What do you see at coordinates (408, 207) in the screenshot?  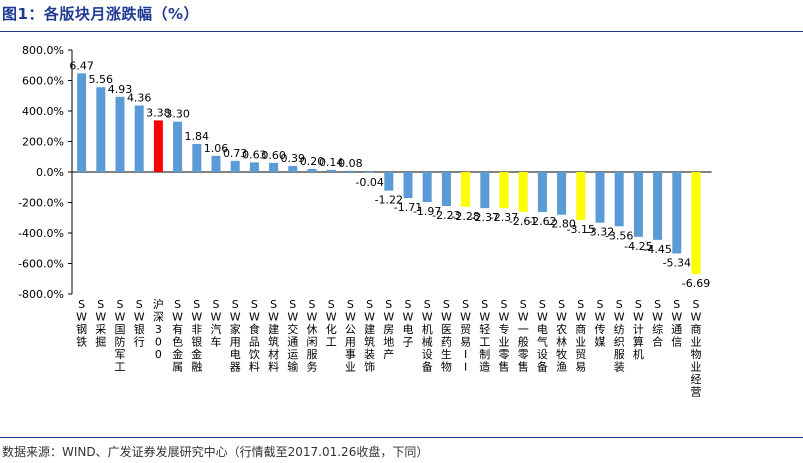 I see `data-label: -1.71` at bounding box center [408, 207].